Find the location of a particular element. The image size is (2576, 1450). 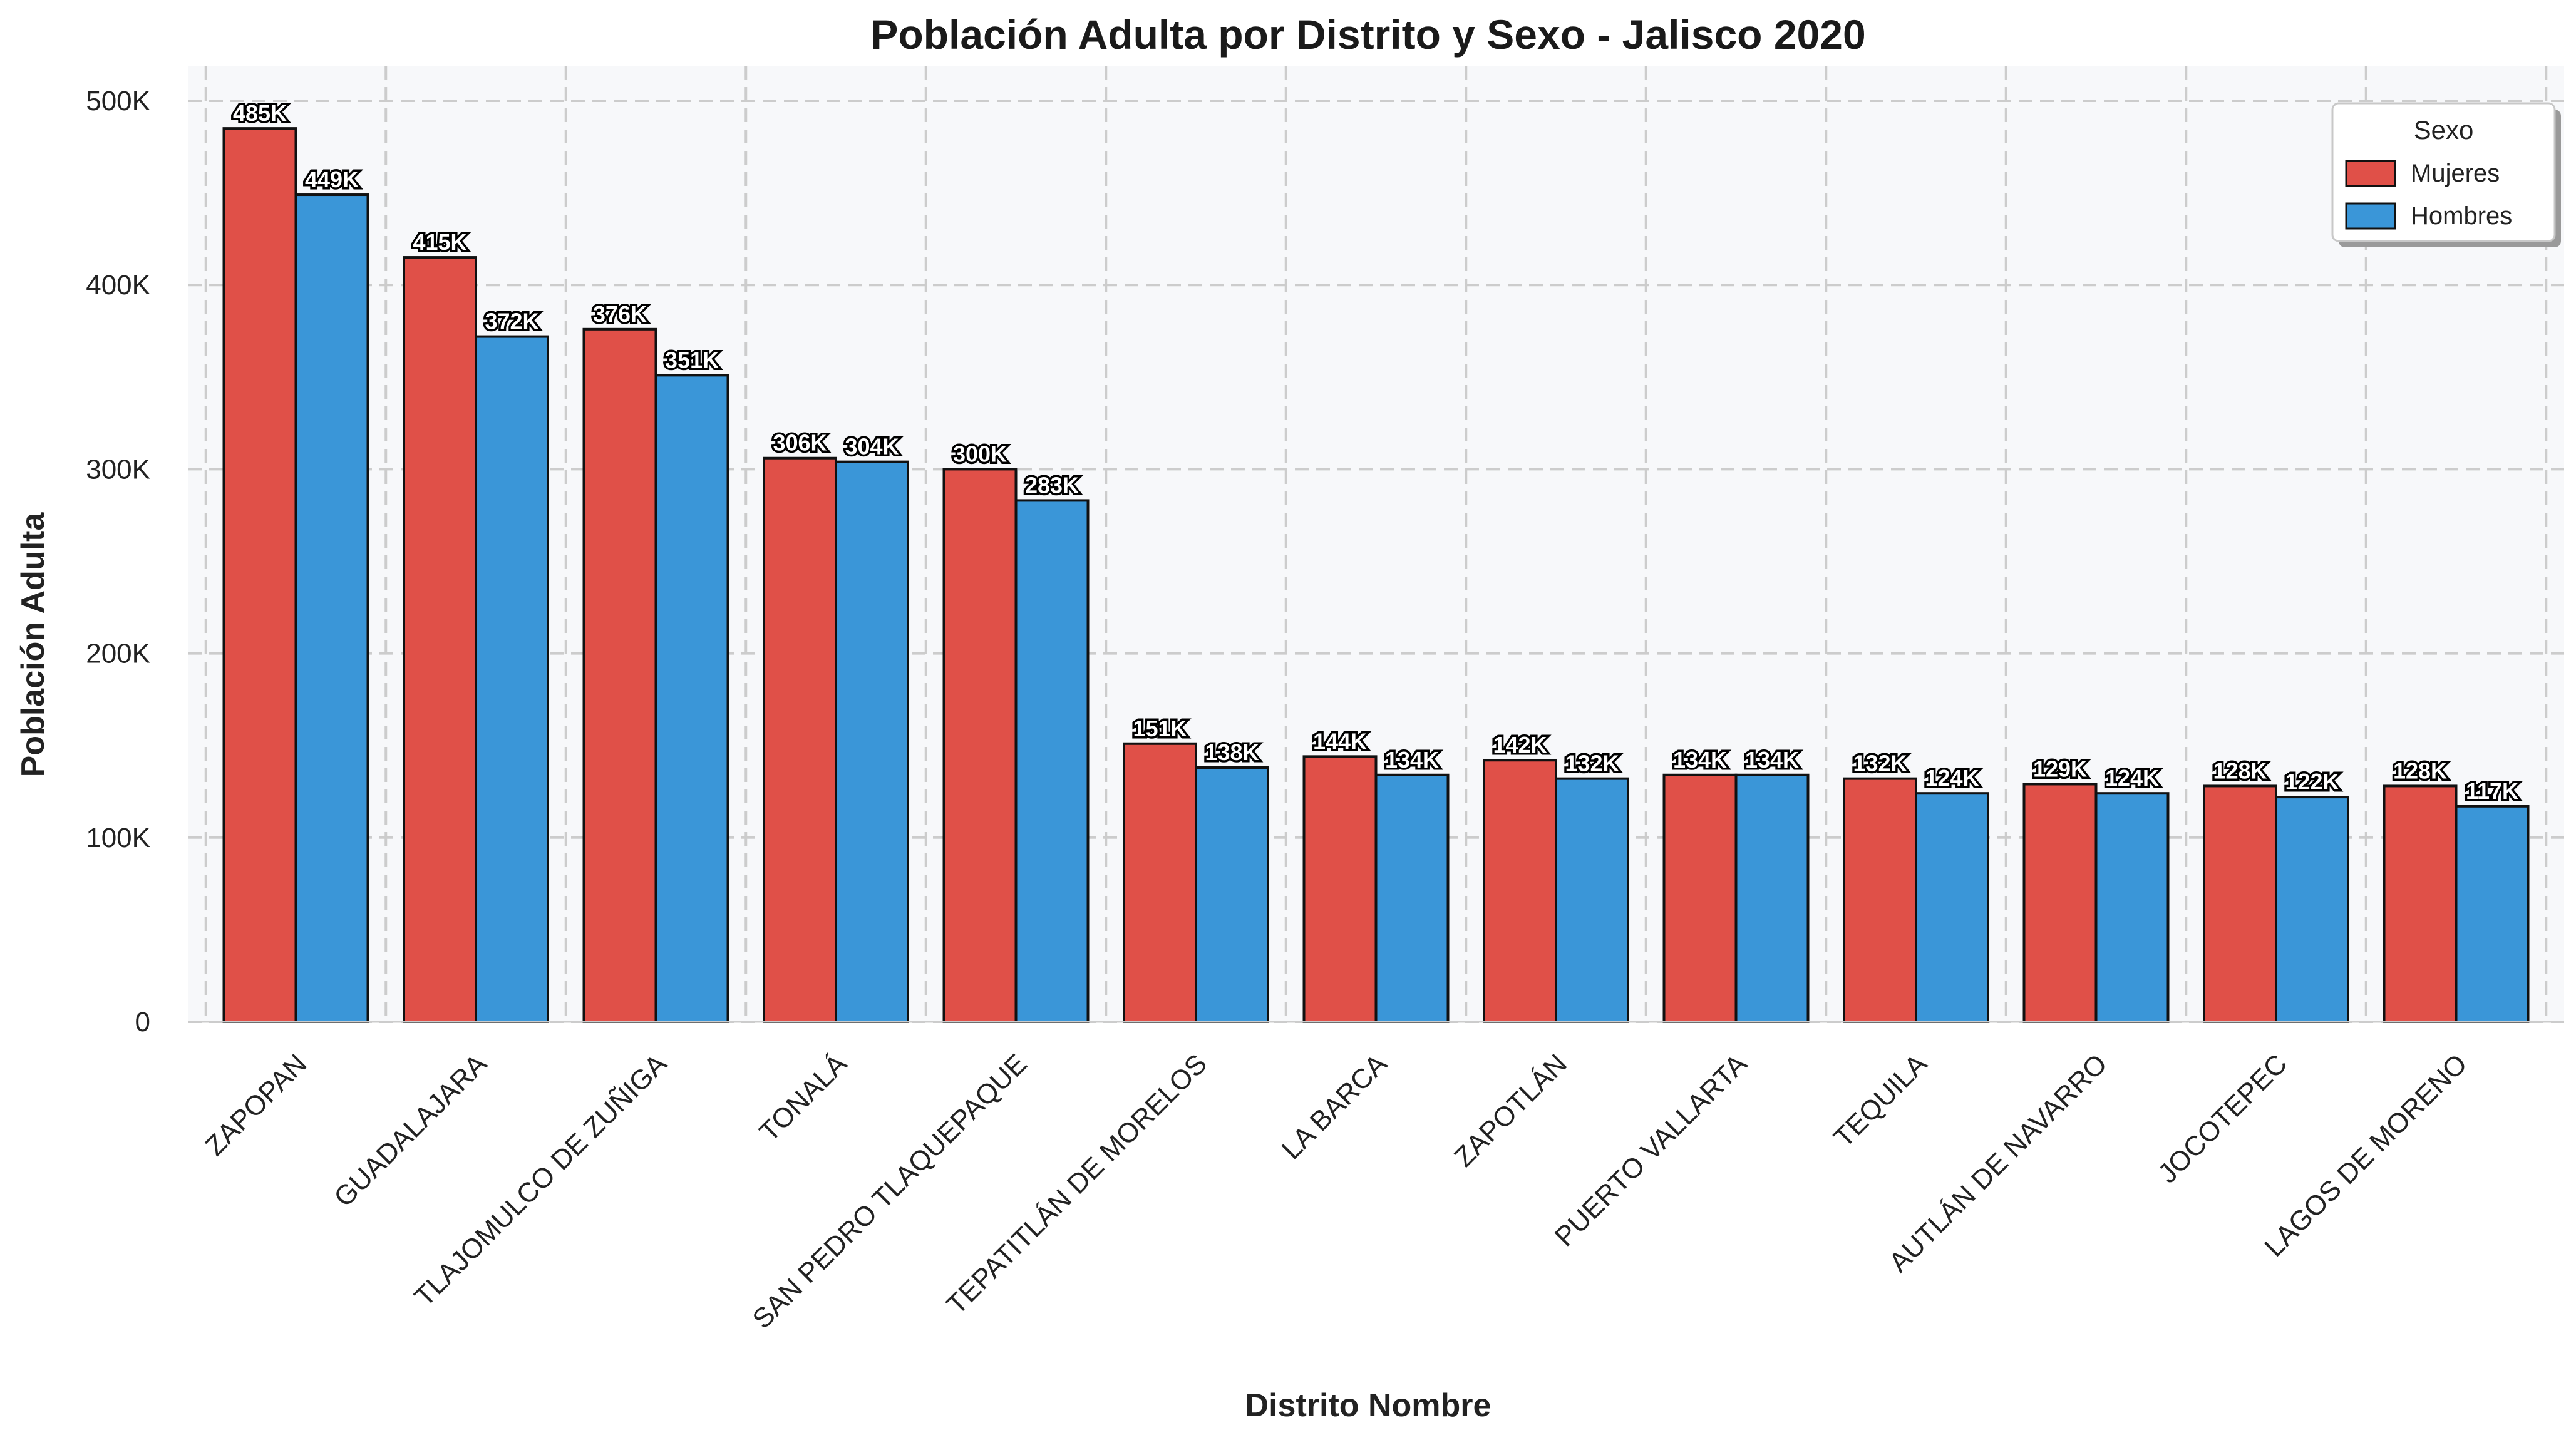

x-tick-label: GUADALAJARA is located at coordinates (411, 1130).